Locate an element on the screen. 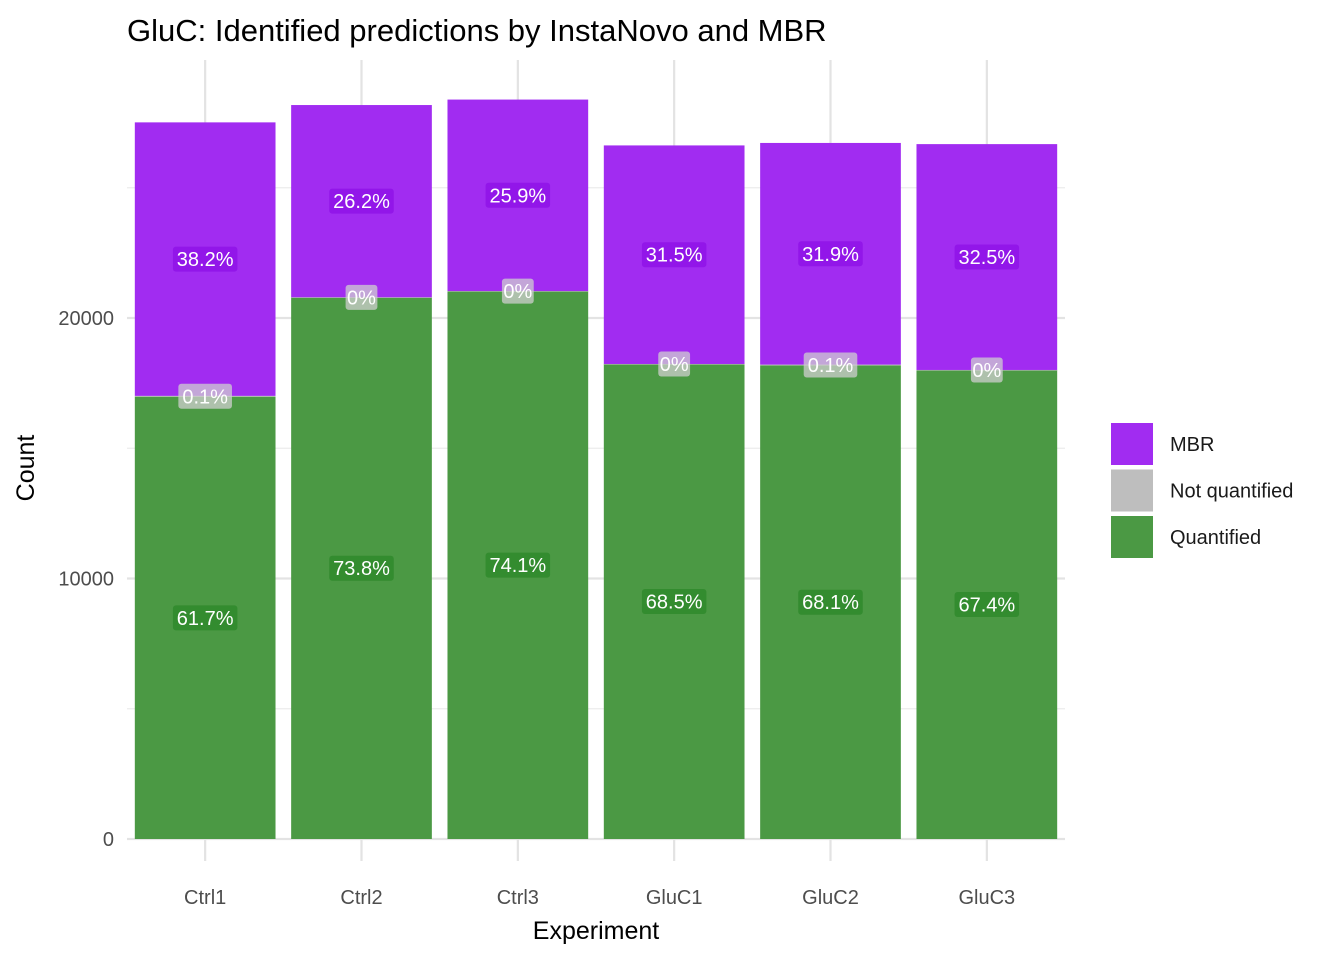 This screenshot has height=960, width=1344. data-label: 31.5% is located at coordinates (674, 256).